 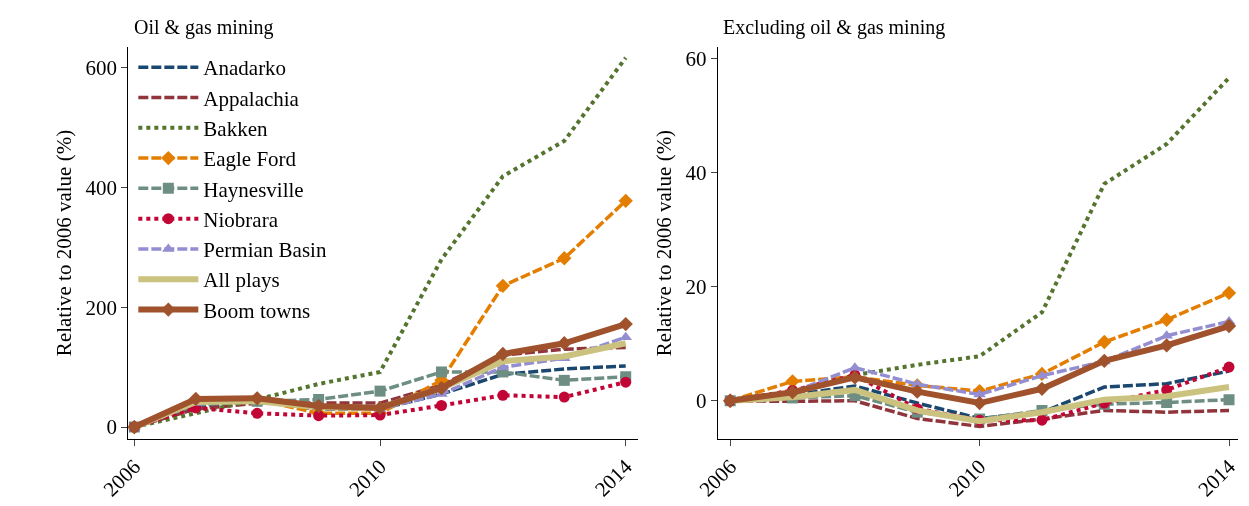 I want to click on legend-label: Permian Basin, so click(x=265, y=250).